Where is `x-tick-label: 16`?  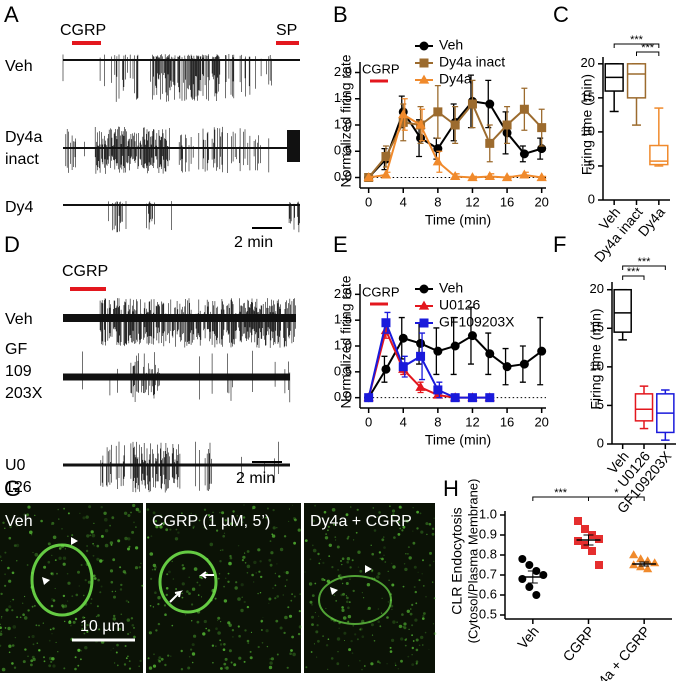 x-tick-label: 16 is located at coordinates (507, 421).